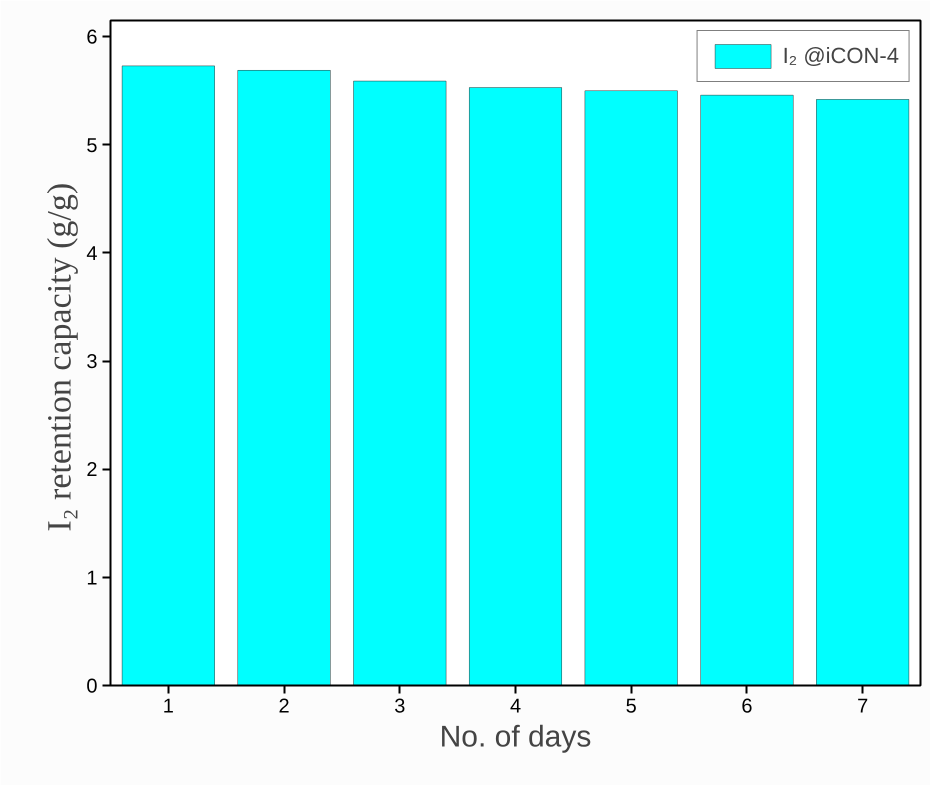  What do you see at coordinates (168, 707) in the screenshot?
I see `x-tick-label: 1` at bounding box center [168, 707].